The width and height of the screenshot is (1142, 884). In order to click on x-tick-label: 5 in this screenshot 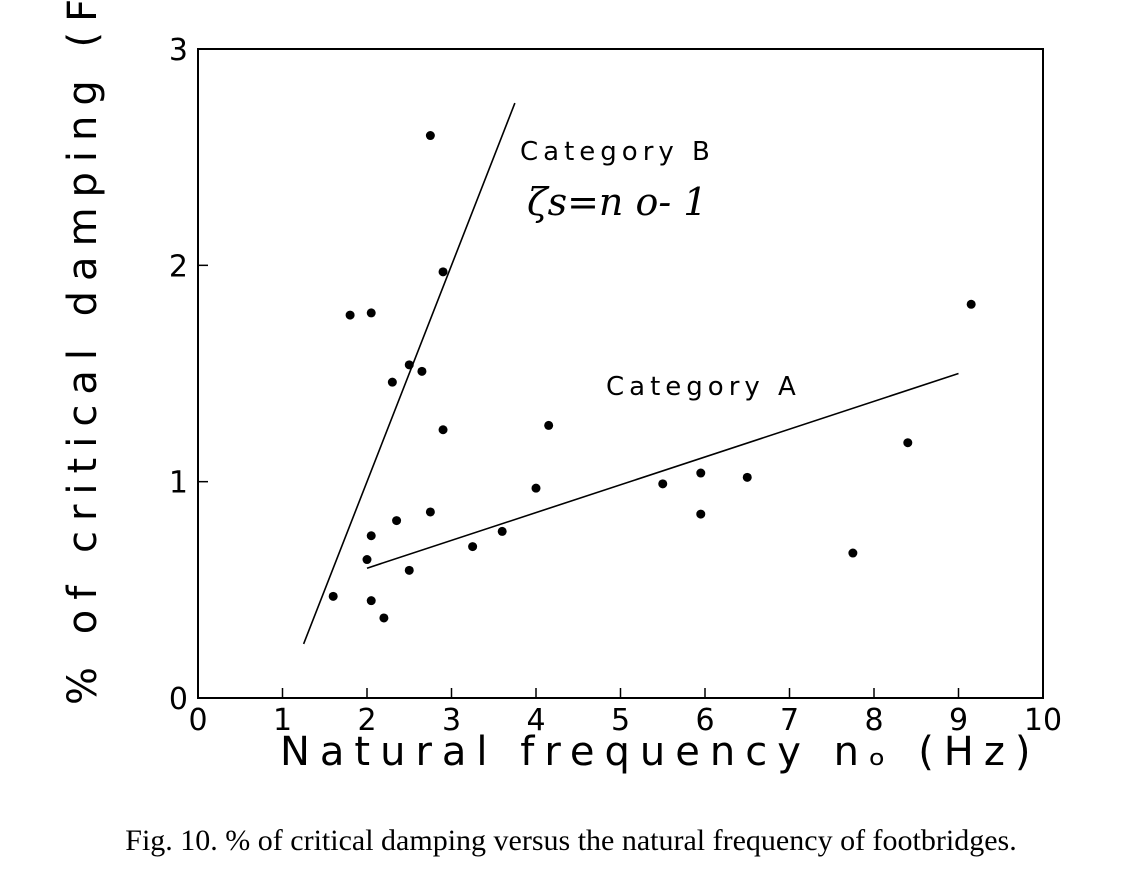, I will do `click(620, 720)`.